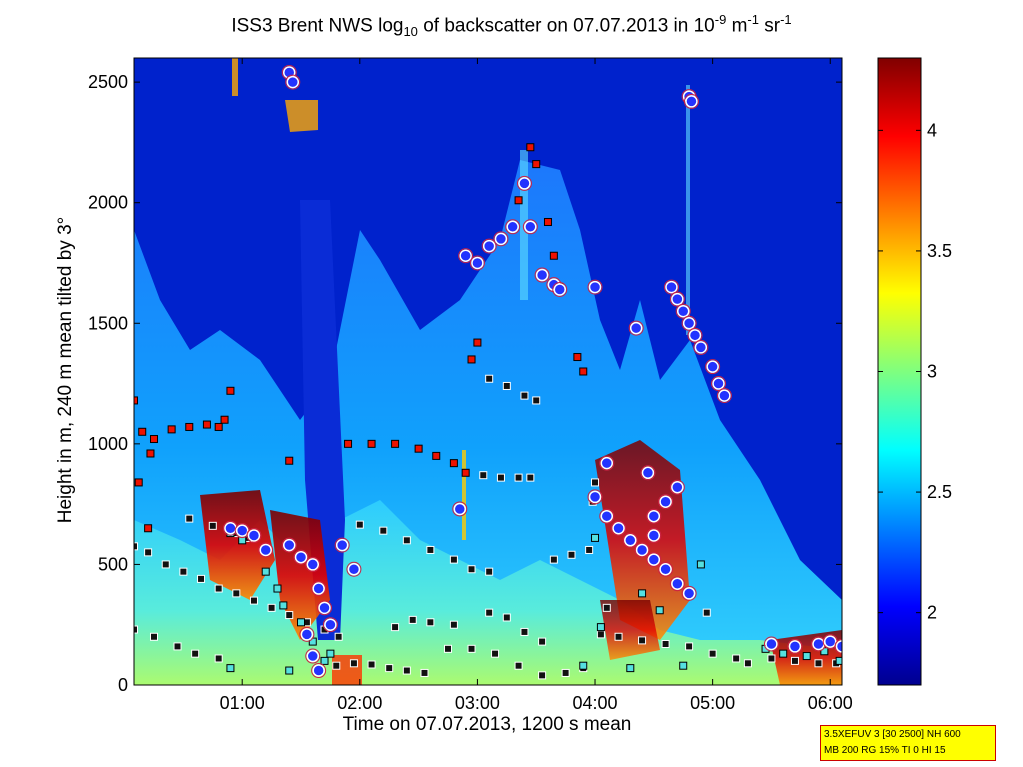 This screenshot has height=767, width=1023. Describe the element at coordinates (108, 323) in the screenshot. I see `y-tick-label: 1500` at that location.